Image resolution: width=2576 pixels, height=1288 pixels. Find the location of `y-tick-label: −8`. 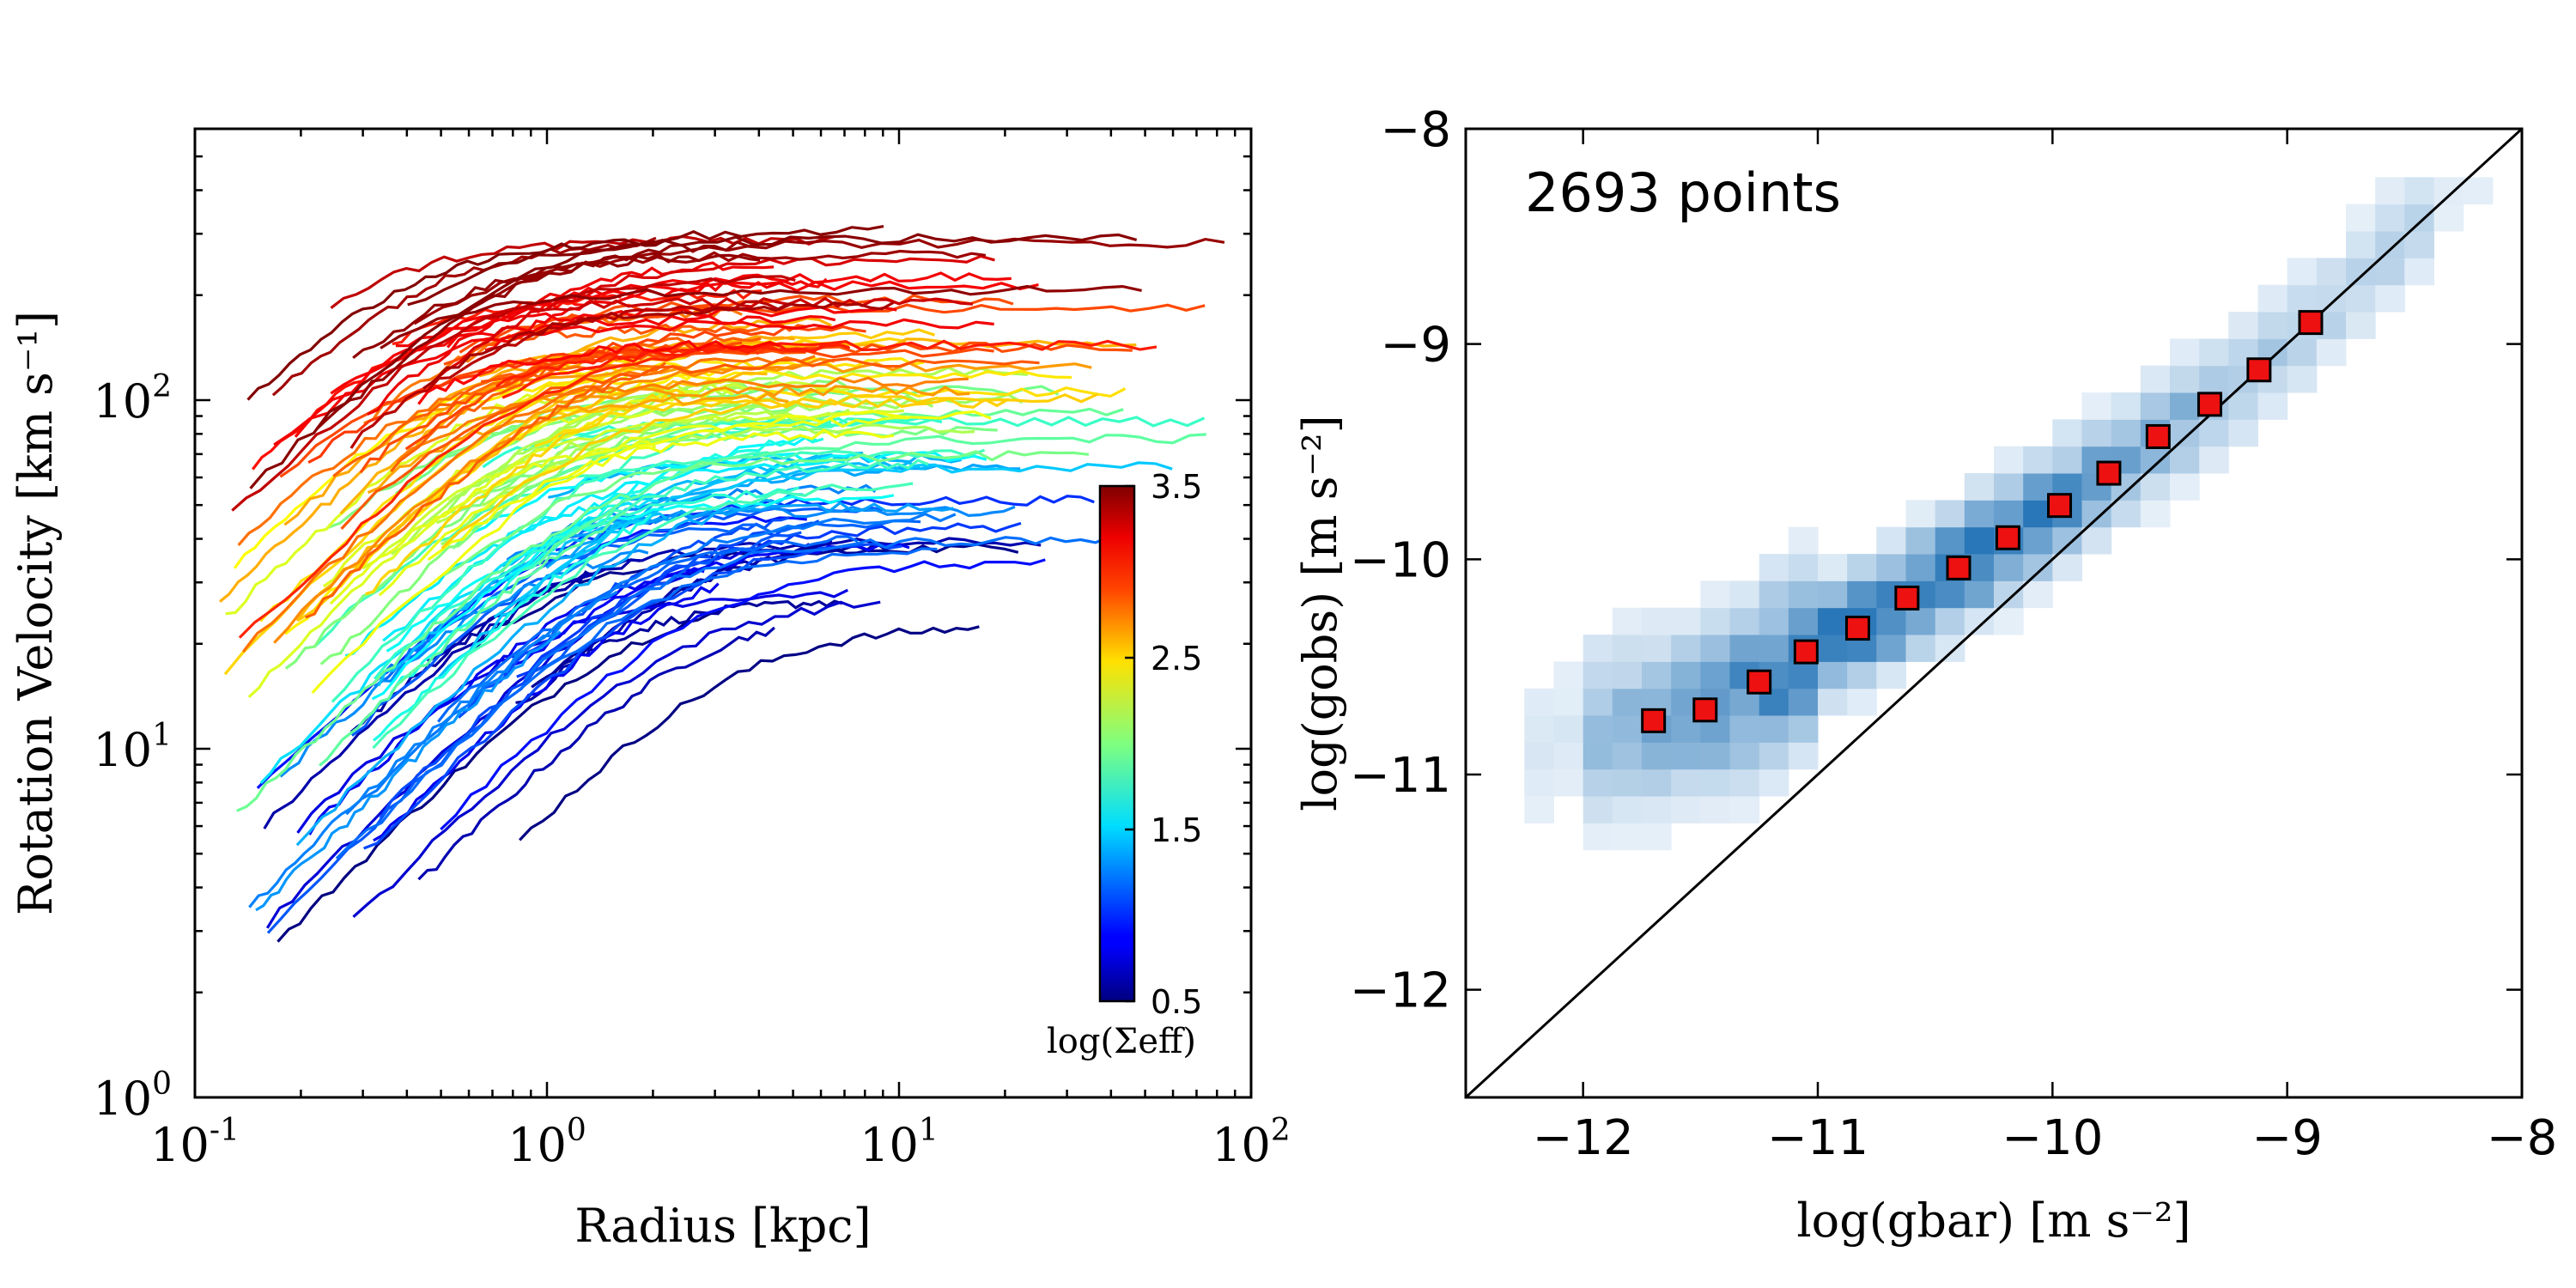

y-tick-label: −8 is located at coordinates (1415, 130).